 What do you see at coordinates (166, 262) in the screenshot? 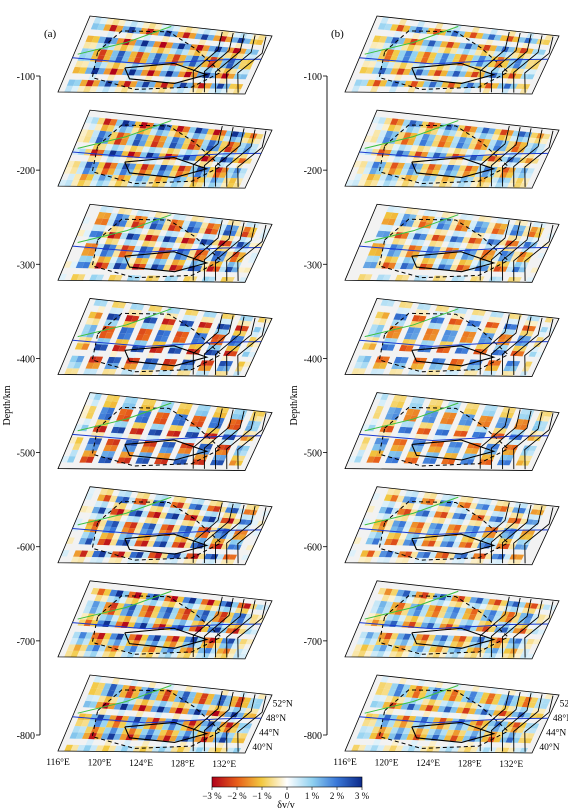
I see `solid-contour` at bounding box center [166, 262].